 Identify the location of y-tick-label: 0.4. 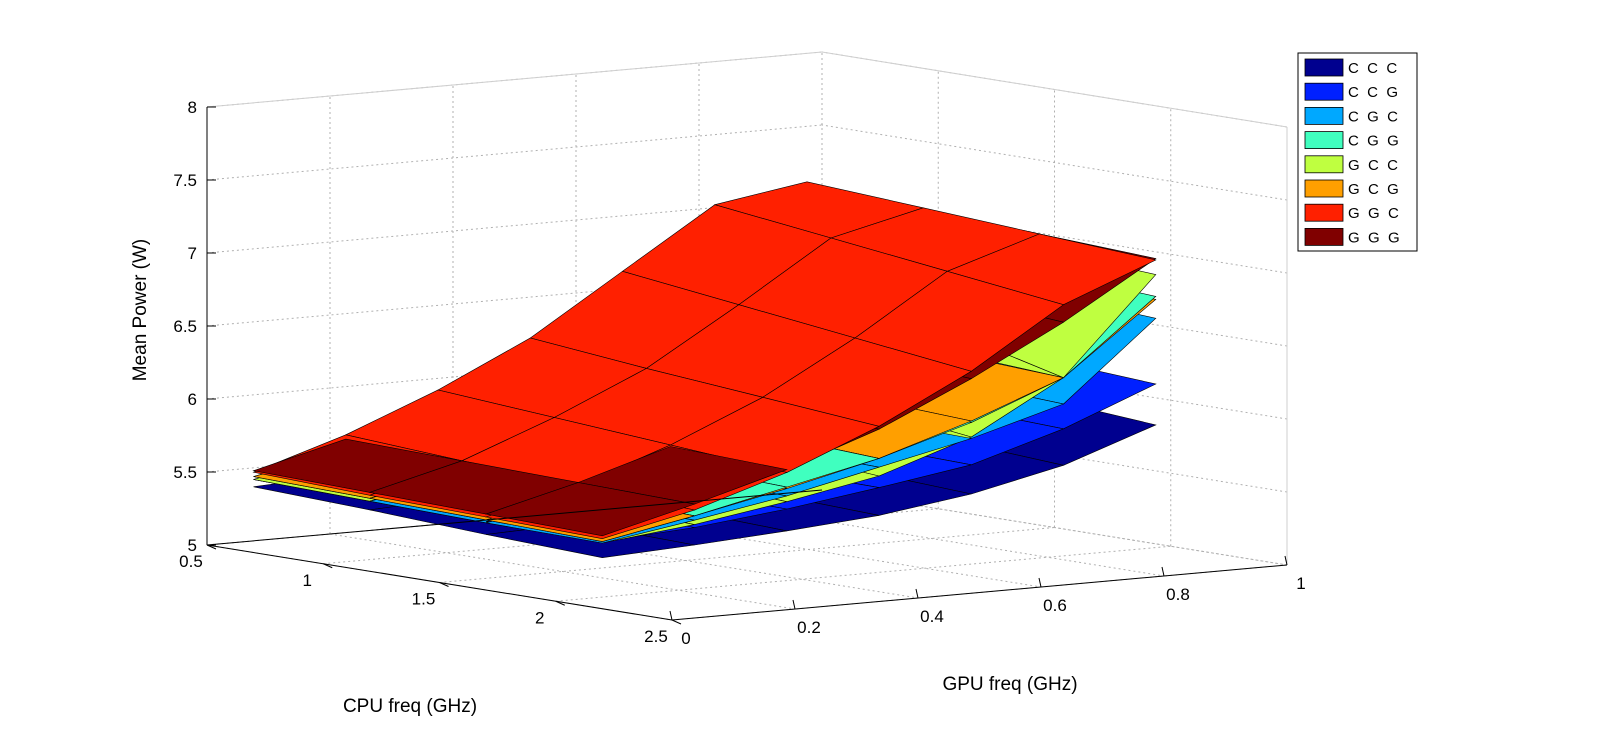
(932, 616).